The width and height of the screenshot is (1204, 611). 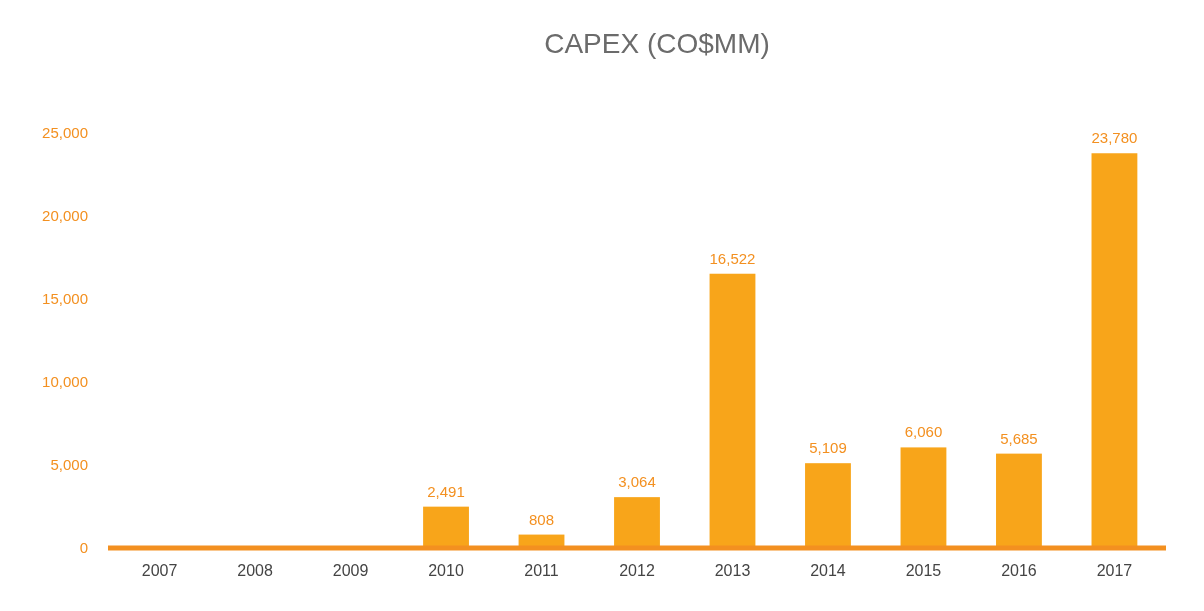 I want to click on x-tick-label: 2009, so click(x=350, y=570).